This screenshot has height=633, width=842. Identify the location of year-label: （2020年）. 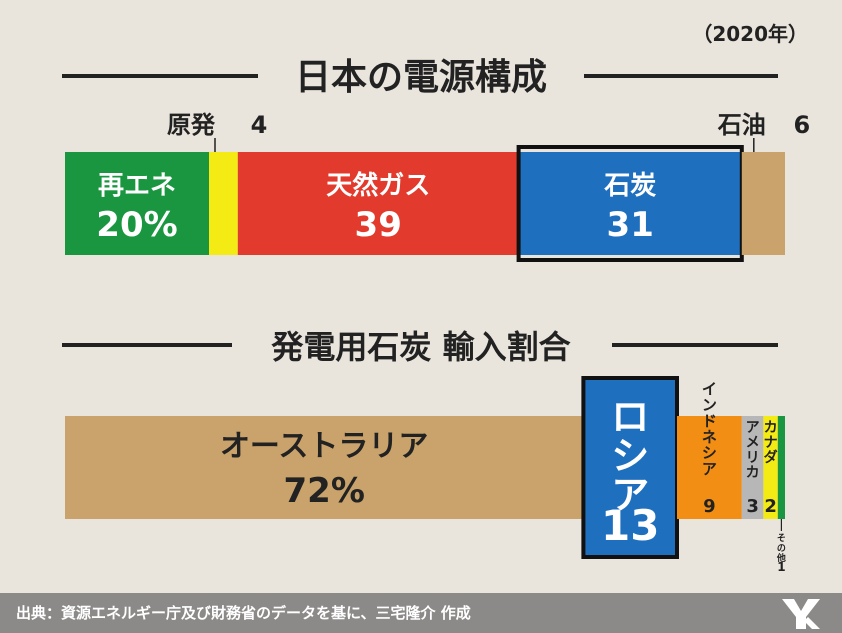
(750, 34).